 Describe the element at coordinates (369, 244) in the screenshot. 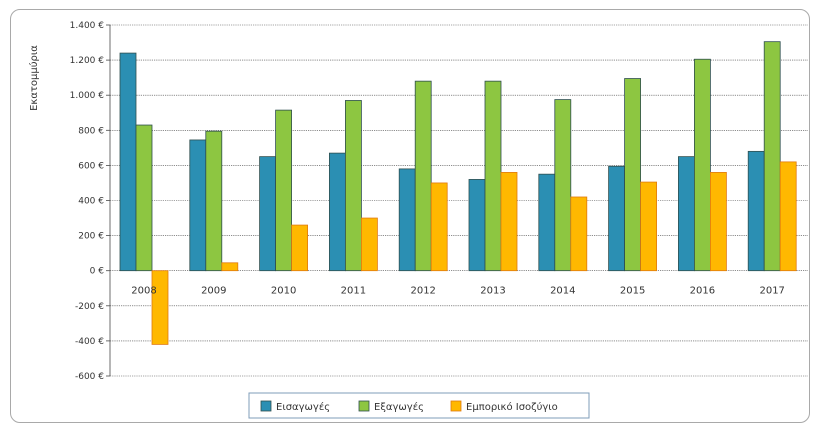

I see `bar-trade-balance-2011` at that location.